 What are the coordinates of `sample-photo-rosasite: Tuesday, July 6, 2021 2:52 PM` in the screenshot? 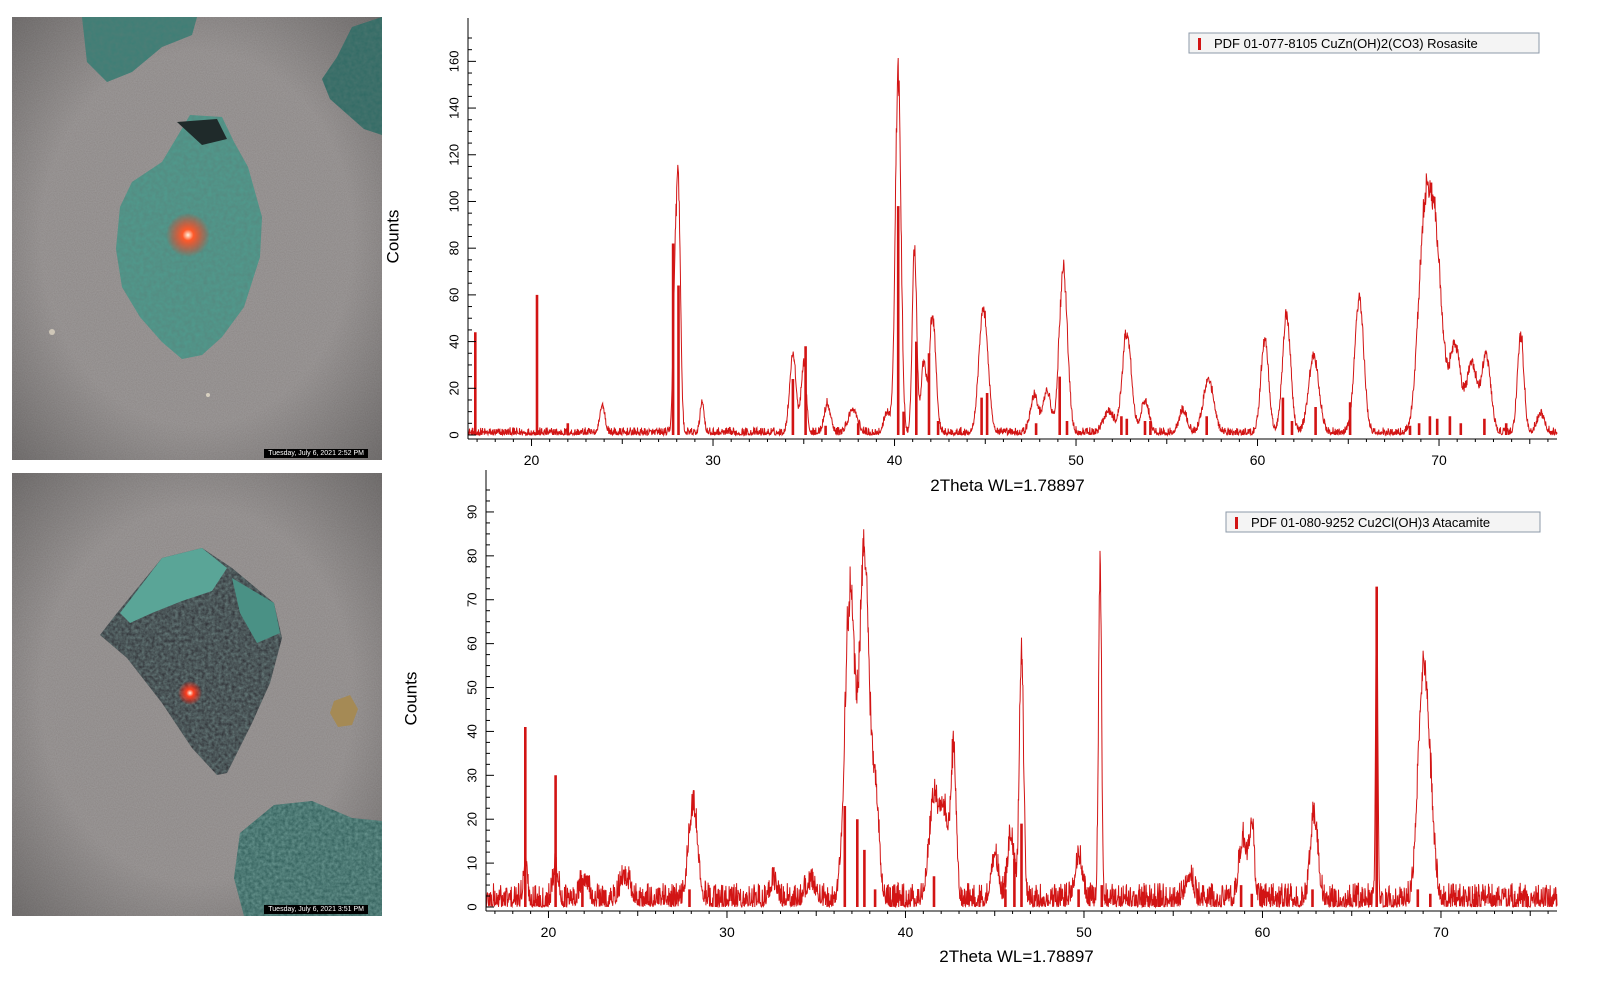 It's located at (197, 238).